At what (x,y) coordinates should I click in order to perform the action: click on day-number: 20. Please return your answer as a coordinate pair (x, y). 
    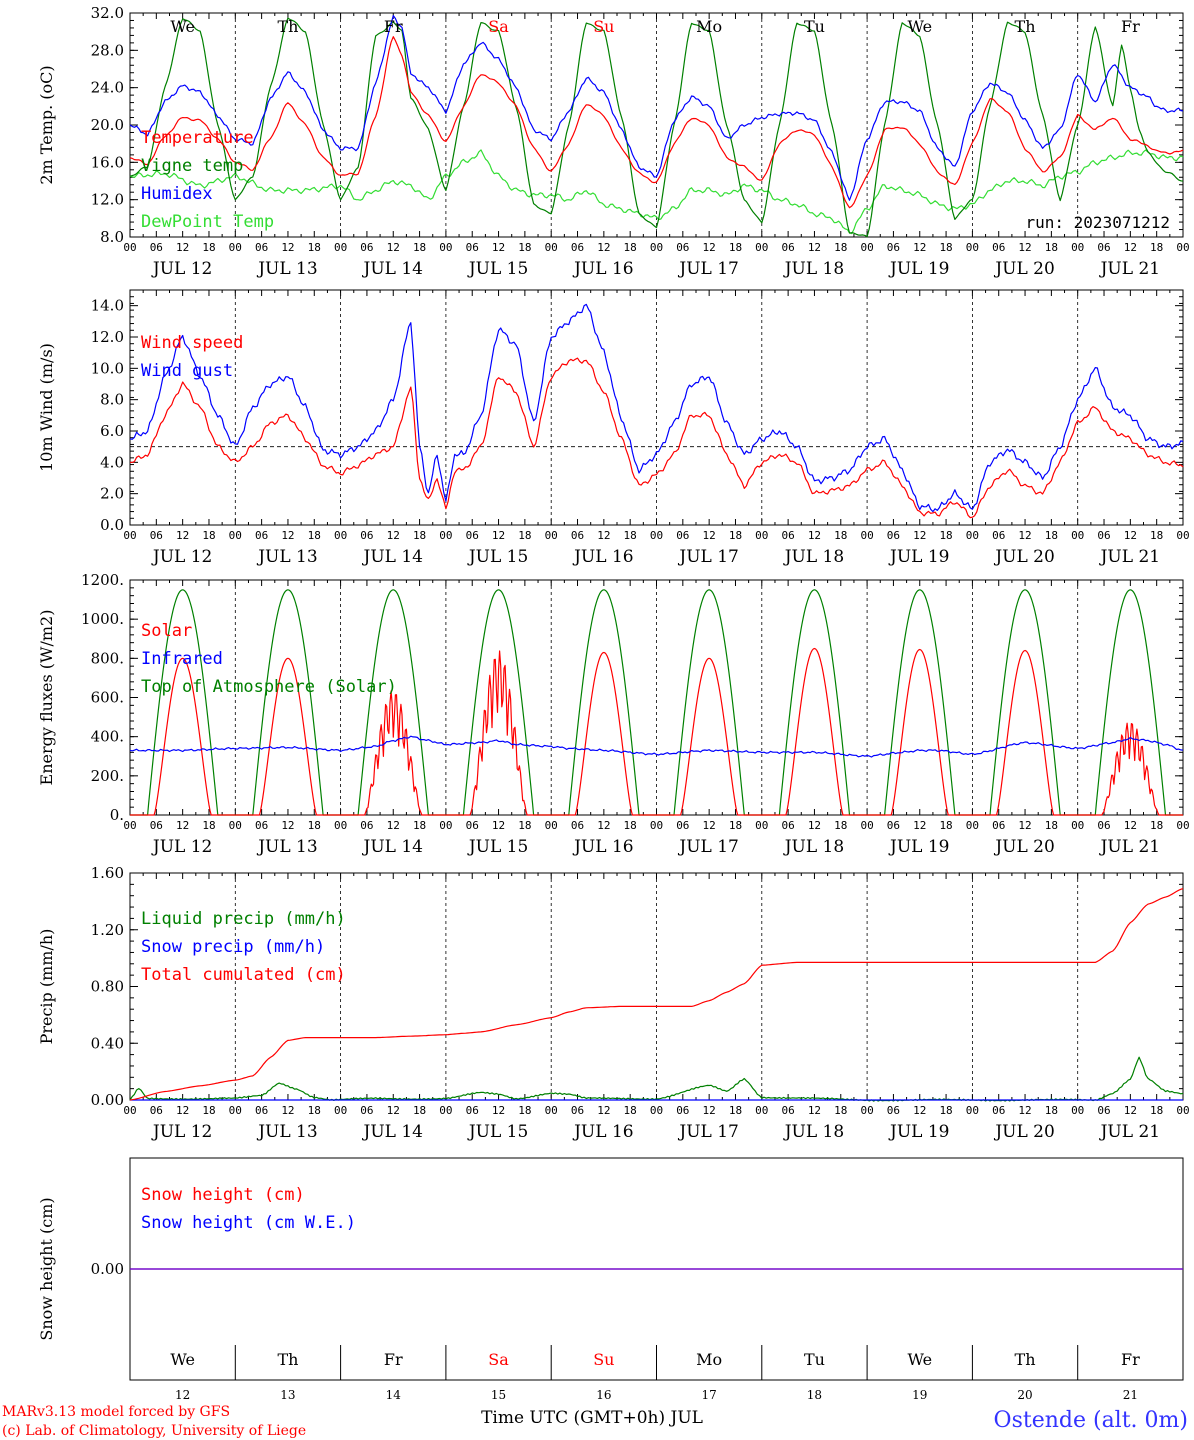
    Looking at the image, I should click on (1024, 1395).